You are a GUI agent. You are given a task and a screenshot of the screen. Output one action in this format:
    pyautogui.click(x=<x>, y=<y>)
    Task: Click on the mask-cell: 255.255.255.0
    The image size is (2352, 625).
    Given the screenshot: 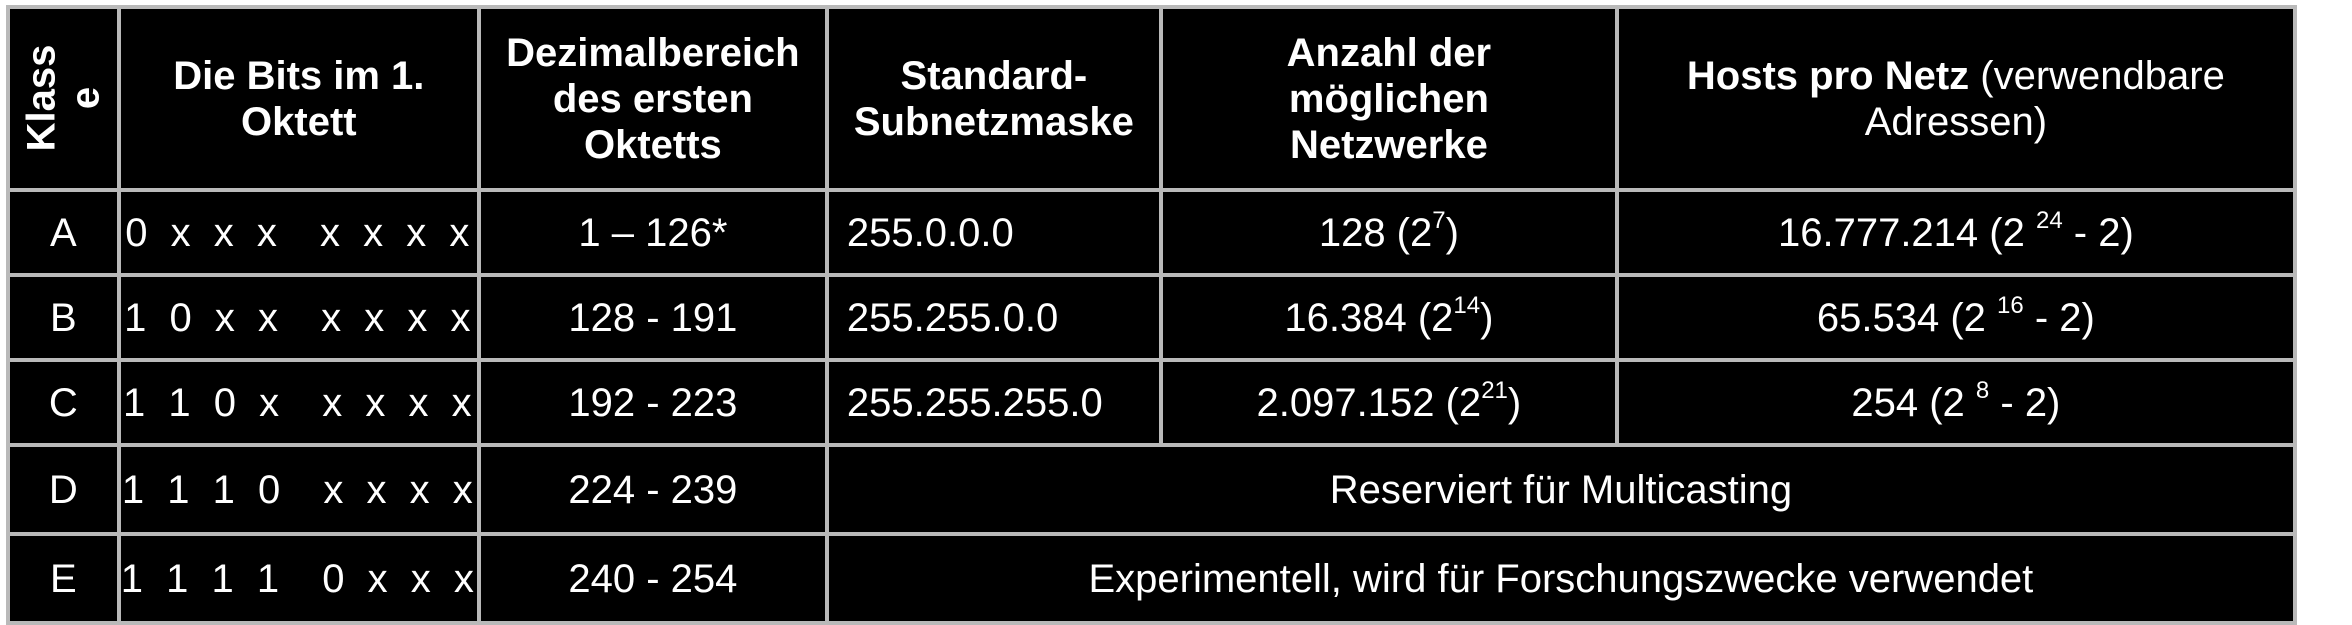 What is the action you would take?
    pyautogui.click(x=993, y=402)
    